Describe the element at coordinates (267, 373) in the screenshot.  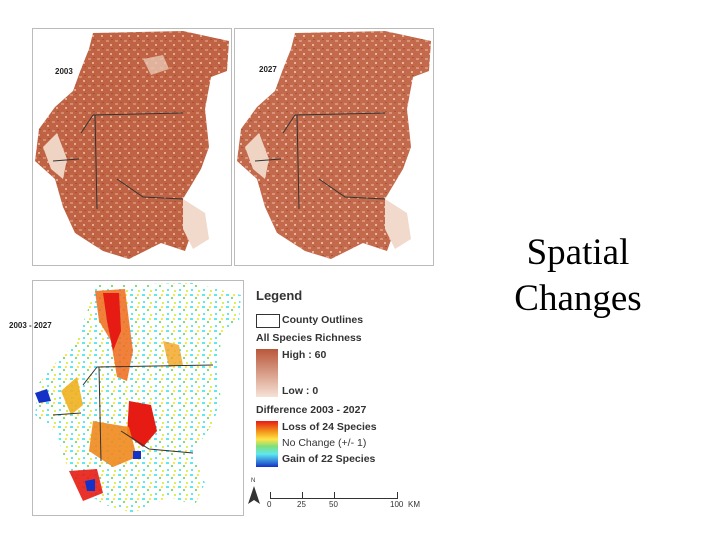
I see `richness-gradient-swatch` at that location.